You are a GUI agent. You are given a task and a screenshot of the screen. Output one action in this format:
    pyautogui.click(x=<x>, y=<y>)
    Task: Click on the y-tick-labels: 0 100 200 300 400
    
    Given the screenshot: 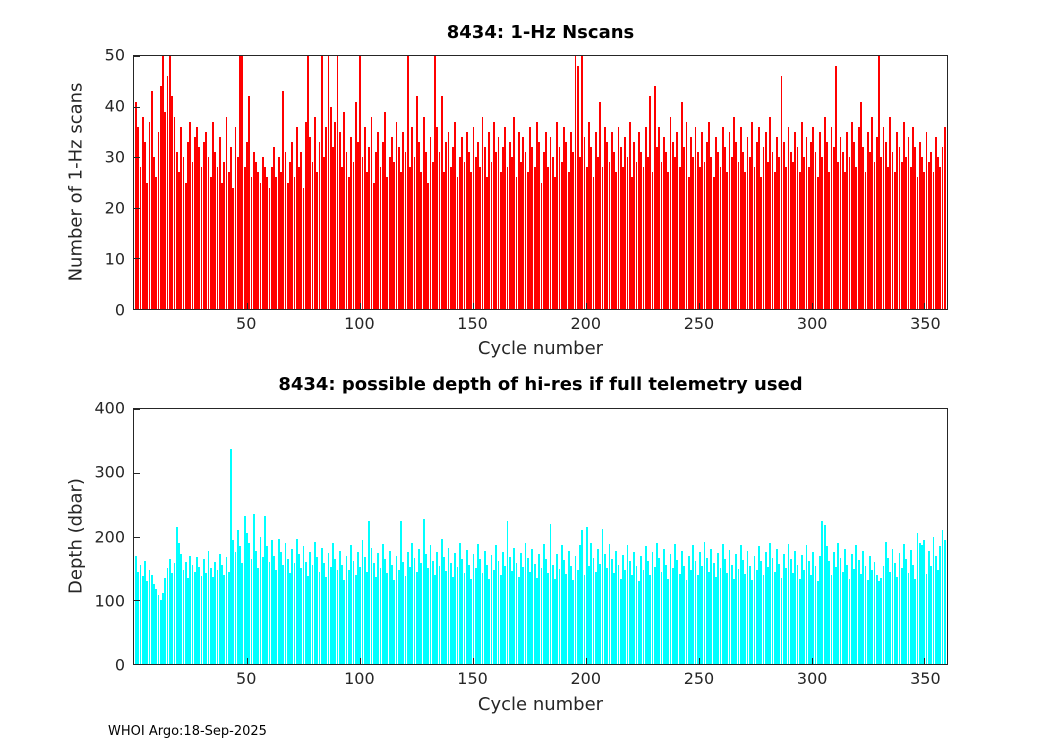 What is the action you would take?
    pyautogui.click(x=62, y=537)
    